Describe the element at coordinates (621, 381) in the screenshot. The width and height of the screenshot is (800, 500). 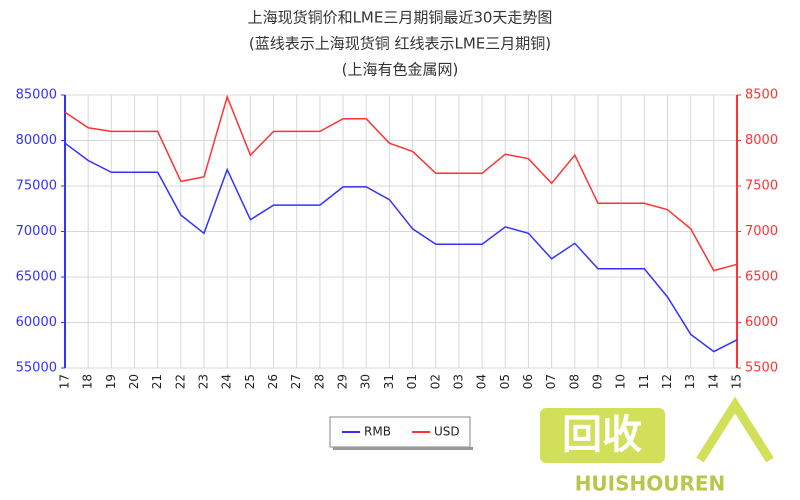
I see `x-tick-label: 10` at that location.